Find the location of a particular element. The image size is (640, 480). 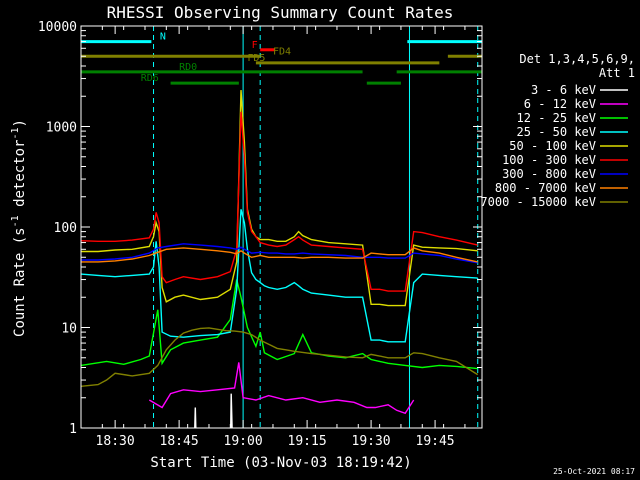

chart-title: RHESSI Observing Summary Count Rates is located at coordinates (280, 12).